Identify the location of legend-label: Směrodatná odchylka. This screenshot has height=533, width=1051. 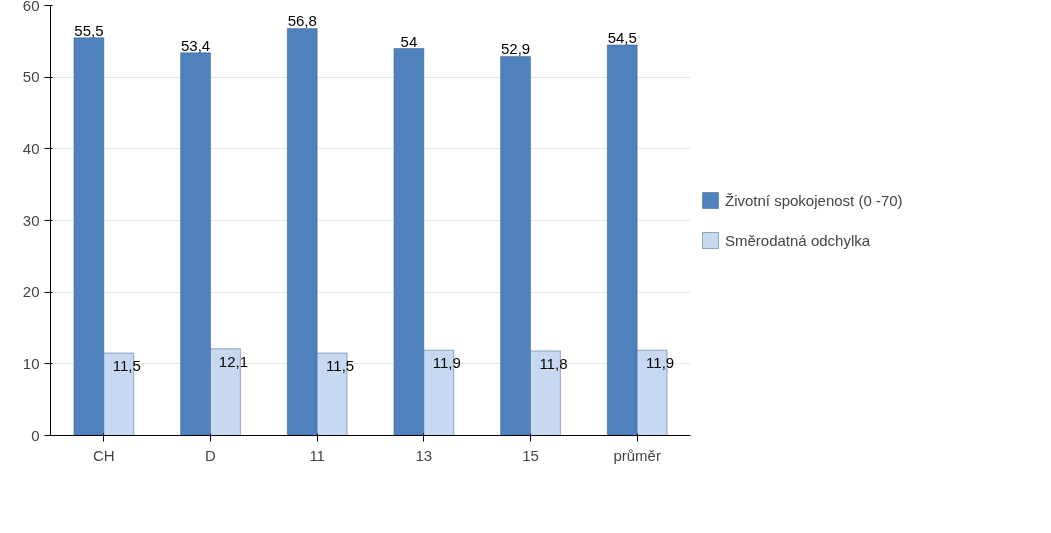
(798, 240).